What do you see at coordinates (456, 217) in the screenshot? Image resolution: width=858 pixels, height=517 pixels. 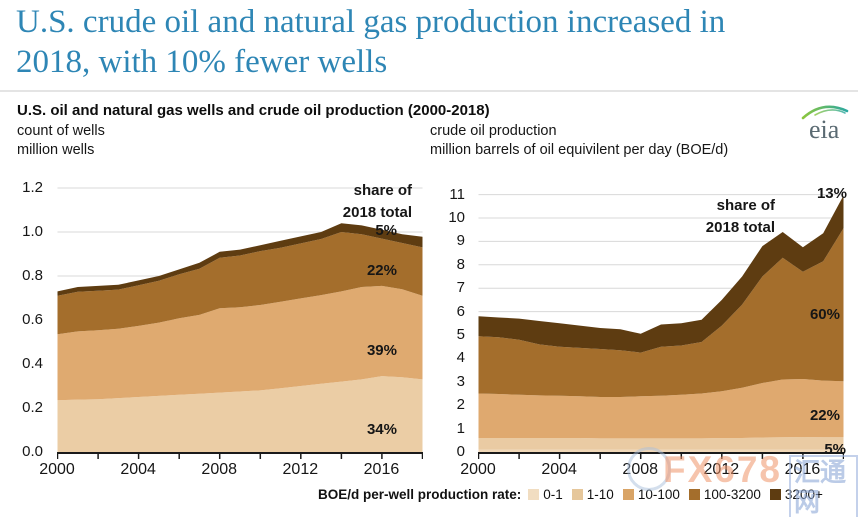 I see `y-tick-label: 10` at bounding box center [456, 217].